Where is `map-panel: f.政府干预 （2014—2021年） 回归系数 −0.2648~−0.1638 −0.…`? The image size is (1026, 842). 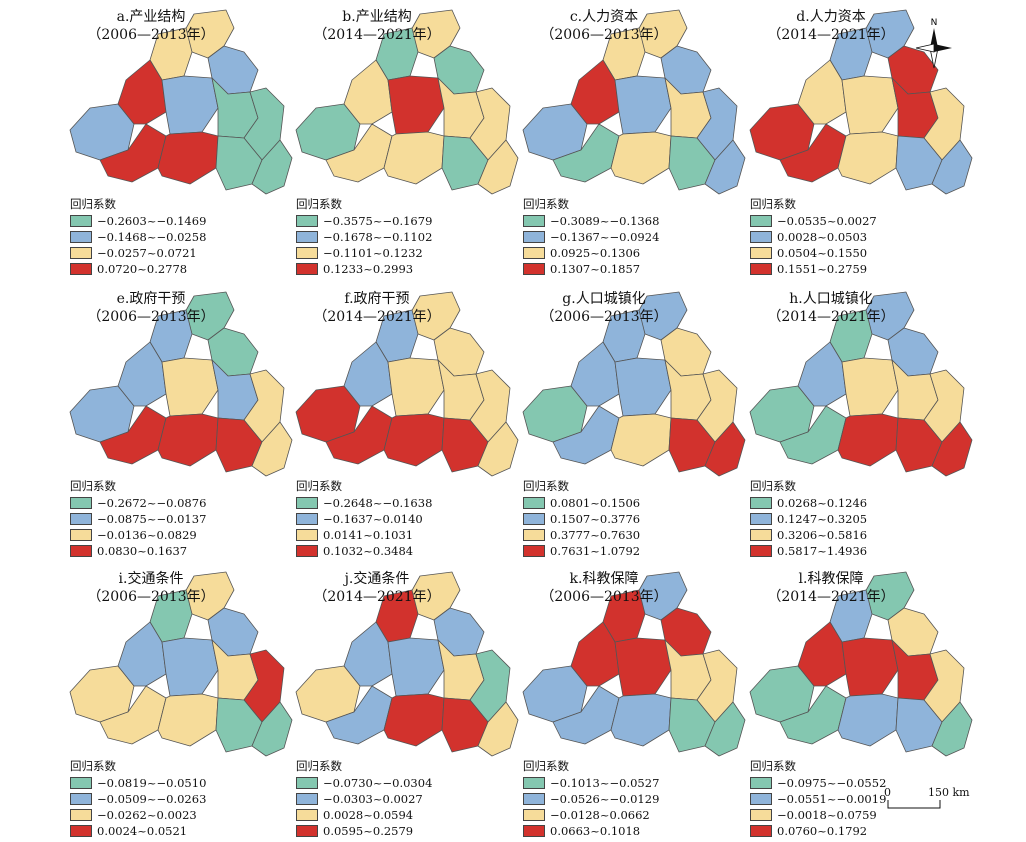
map-panel: f.政府干预 （2014—2021年） 回归系数 −0.2648~−0.1638 −0.… is located at coordinates (406, 426).